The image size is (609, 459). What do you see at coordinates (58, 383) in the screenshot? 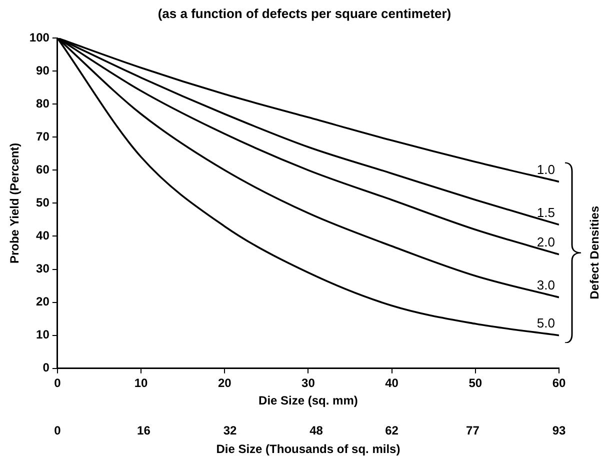
I see `x-tick-label: 0` at bounding box center [58, 383].